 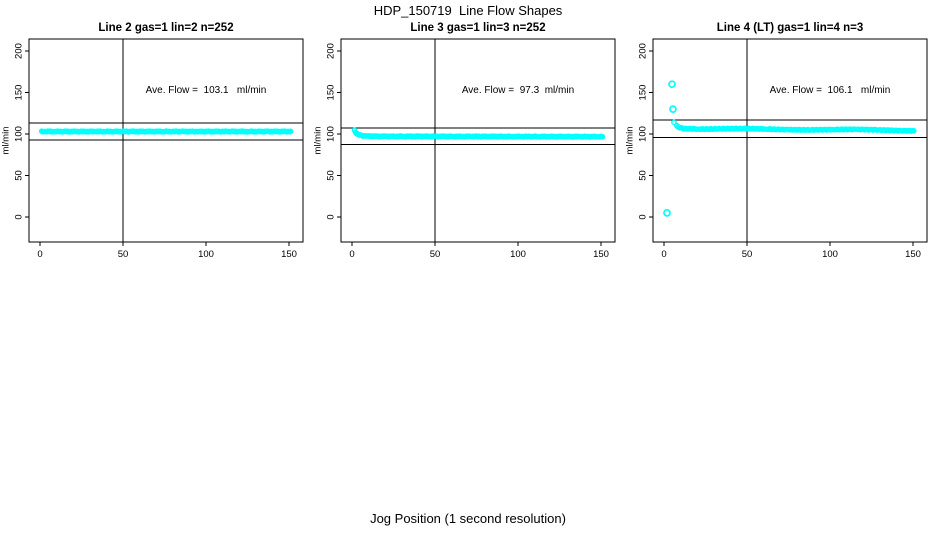 I want to click on panel-title: Line 2 gas=1 lin=2 n=252, so click(x=166, y=28).